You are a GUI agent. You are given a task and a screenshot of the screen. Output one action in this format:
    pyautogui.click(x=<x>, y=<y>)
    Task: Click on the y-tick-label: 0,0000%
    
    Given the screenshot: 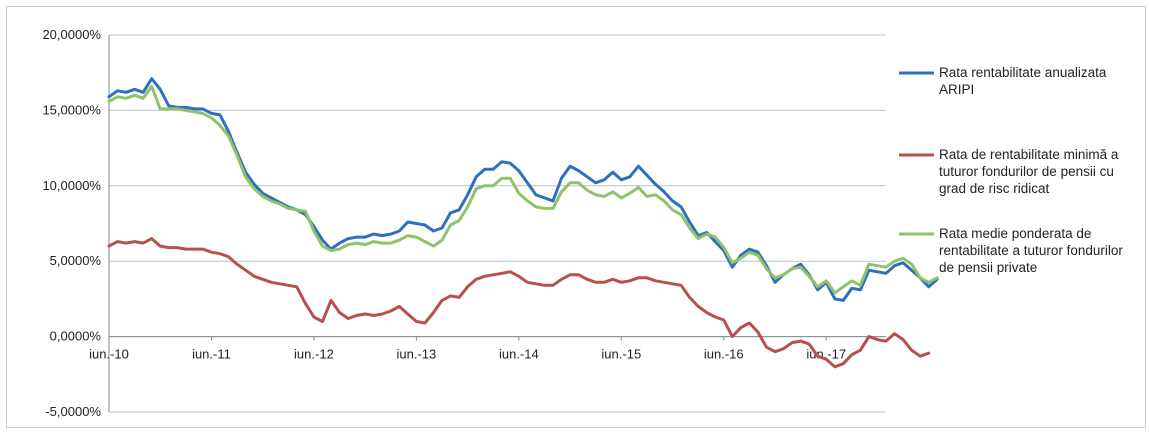 What is the action you would take?
    pyautogui.click(x=76, y=336)
    